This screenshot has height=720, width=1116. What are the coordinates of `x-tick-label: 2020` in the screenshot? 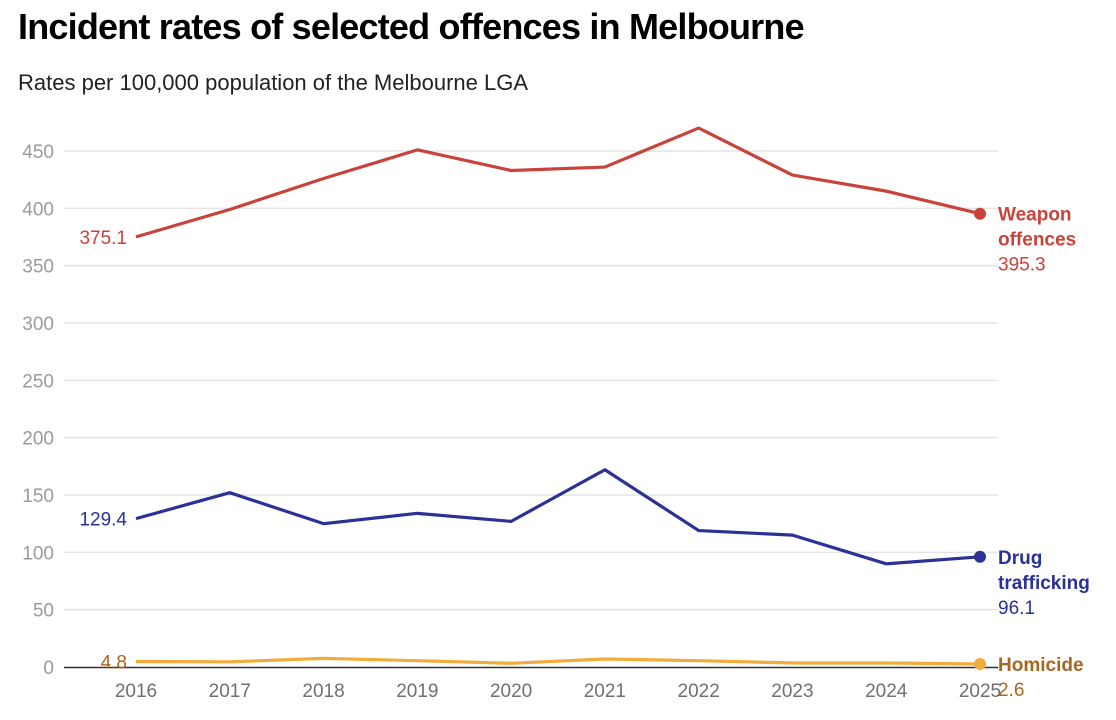 It's located at (511, 691).